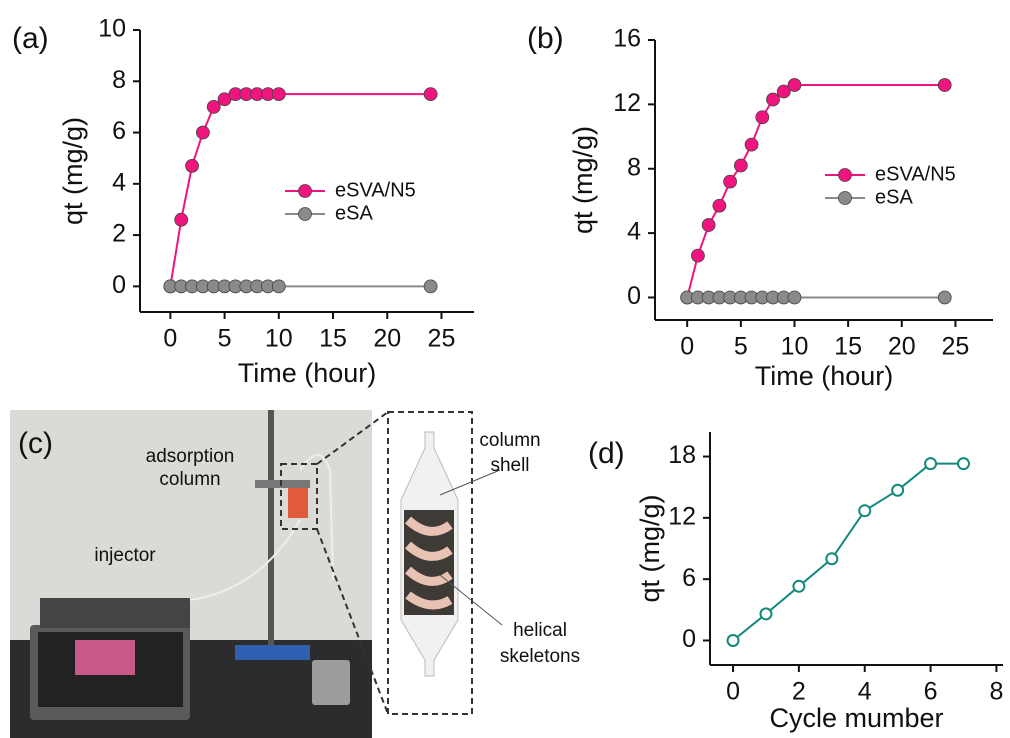 The image size is (1010, 738). What do you see at coordinates (331, 682) in the screenshot?
I see `beaker` at bounding box center [331, 682].